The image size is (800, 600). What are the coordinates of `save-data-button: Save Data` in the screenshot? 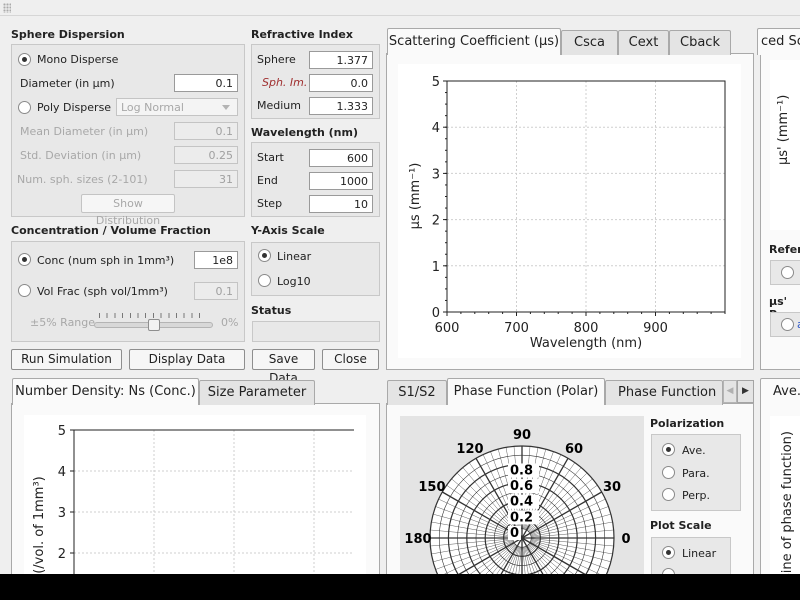 It's located at (283, 367).